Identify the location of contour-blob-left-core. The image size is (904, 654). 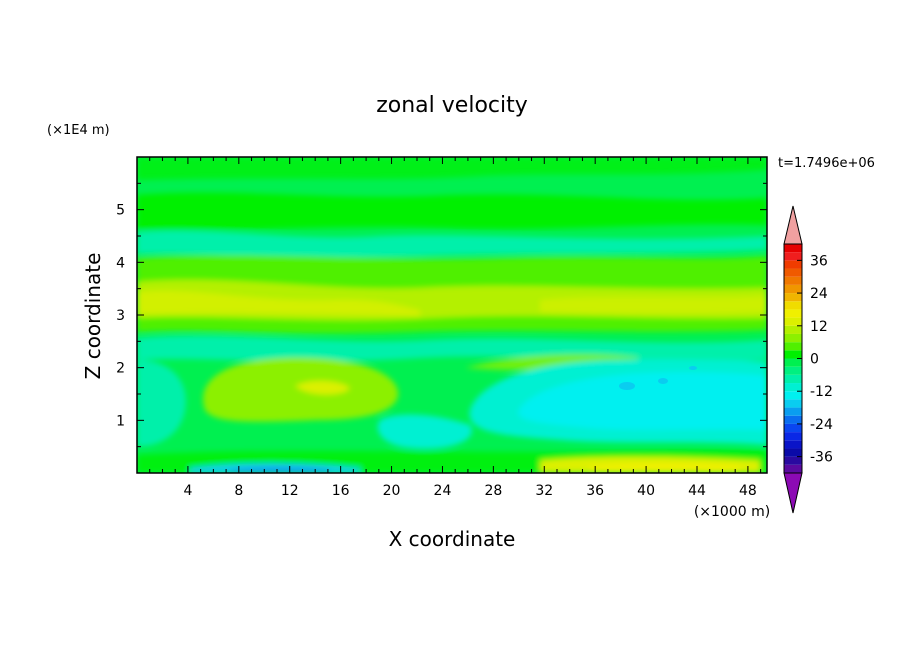
(322, 387).